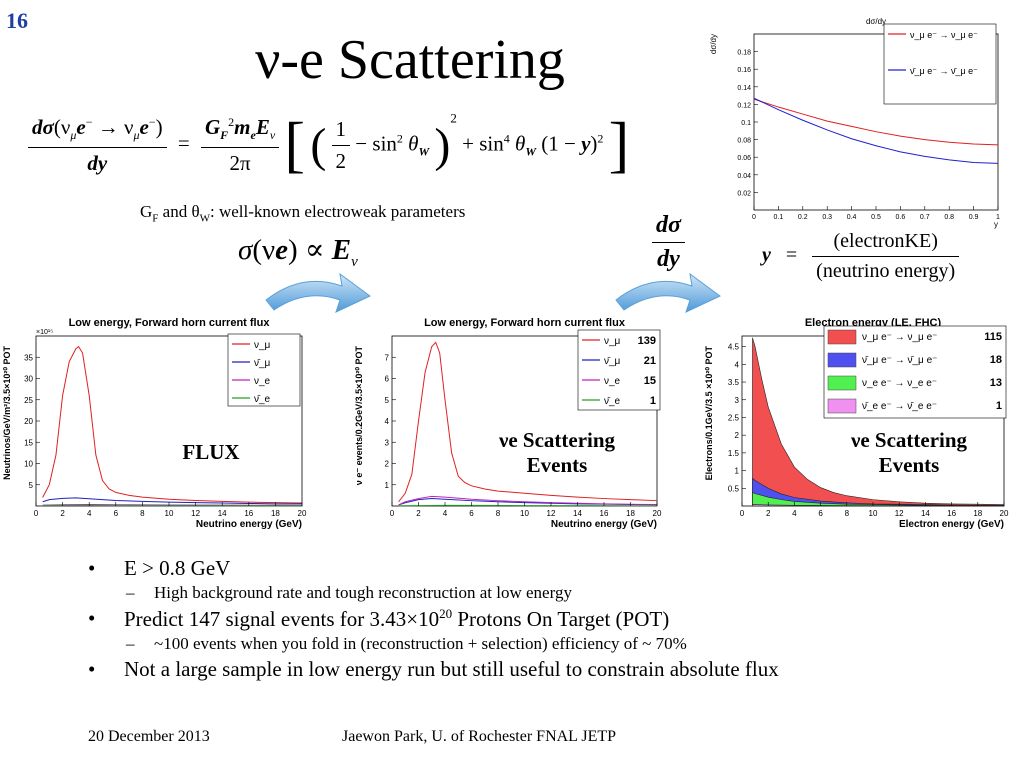 This screenshot has width=1024, height=768. Describe the element at coordinates (36, 513) in the screenshot. I see `x-tick-label: 0` at that location.